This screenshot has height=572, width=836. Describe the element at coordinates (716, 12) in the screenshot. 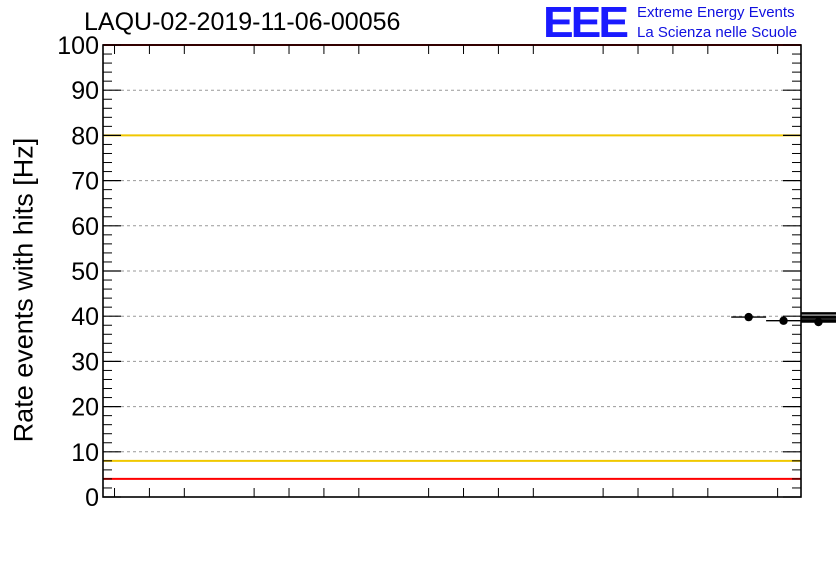

I see `logo-line-1: Extreme Energy Events` at that location.